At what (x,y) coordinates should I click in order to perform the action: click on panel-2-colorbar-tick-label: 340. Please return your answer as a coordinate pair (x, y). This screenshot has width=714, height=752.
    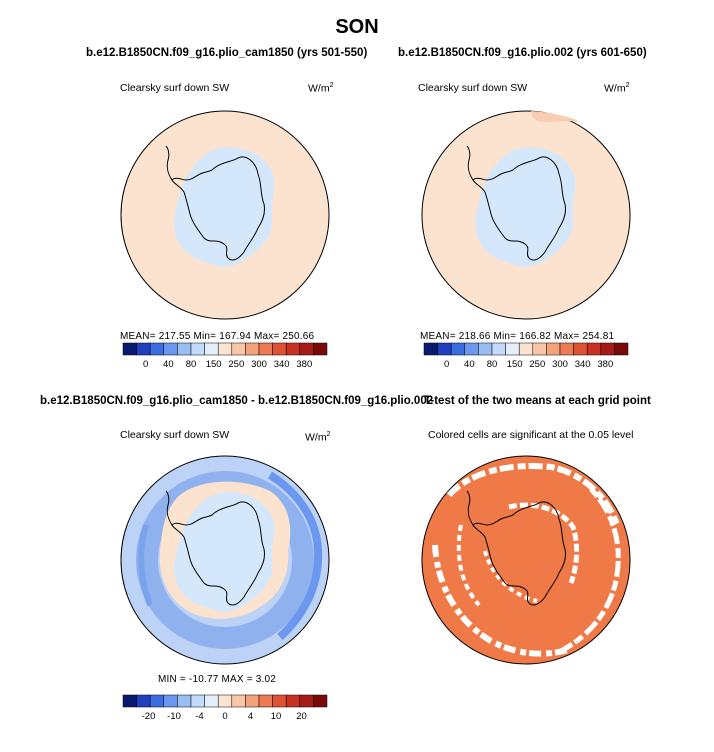
    Looking at the image, I should click on (583, 364).